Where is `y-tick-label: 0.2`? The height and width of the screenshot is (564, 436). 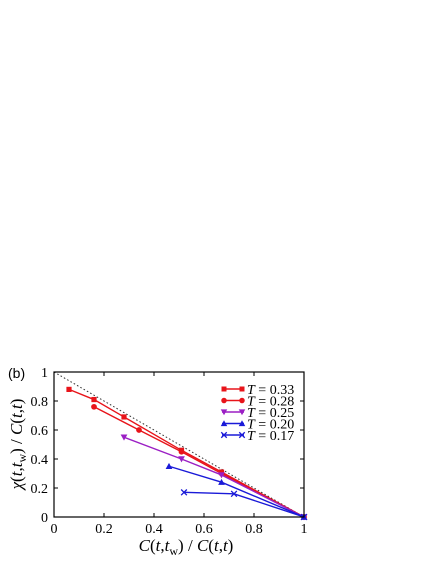 y-tick-label: 0.2 is located at coordinates (40, 489).